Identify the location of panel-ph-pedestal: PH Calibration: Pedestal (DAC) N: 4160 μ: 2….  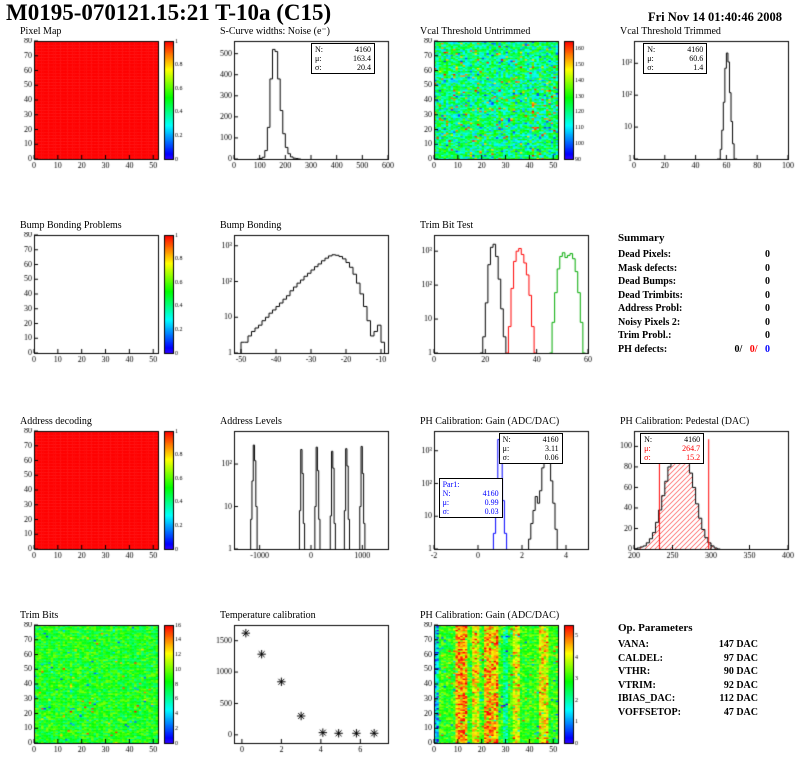
(701, 510).